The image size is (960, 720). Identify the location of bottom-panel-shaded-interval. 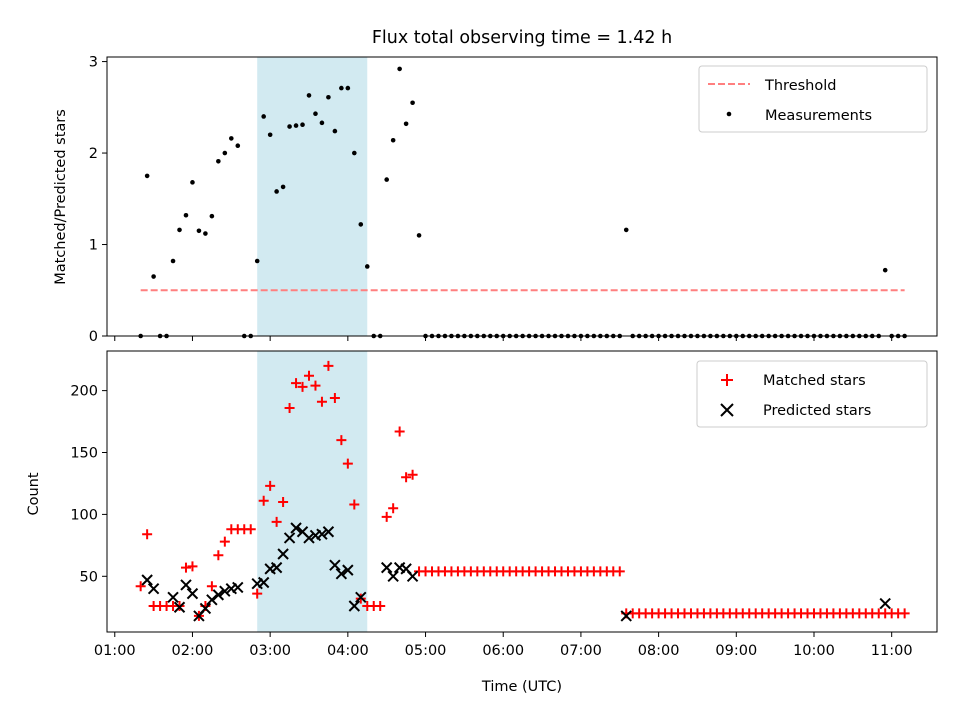
(312, 491).